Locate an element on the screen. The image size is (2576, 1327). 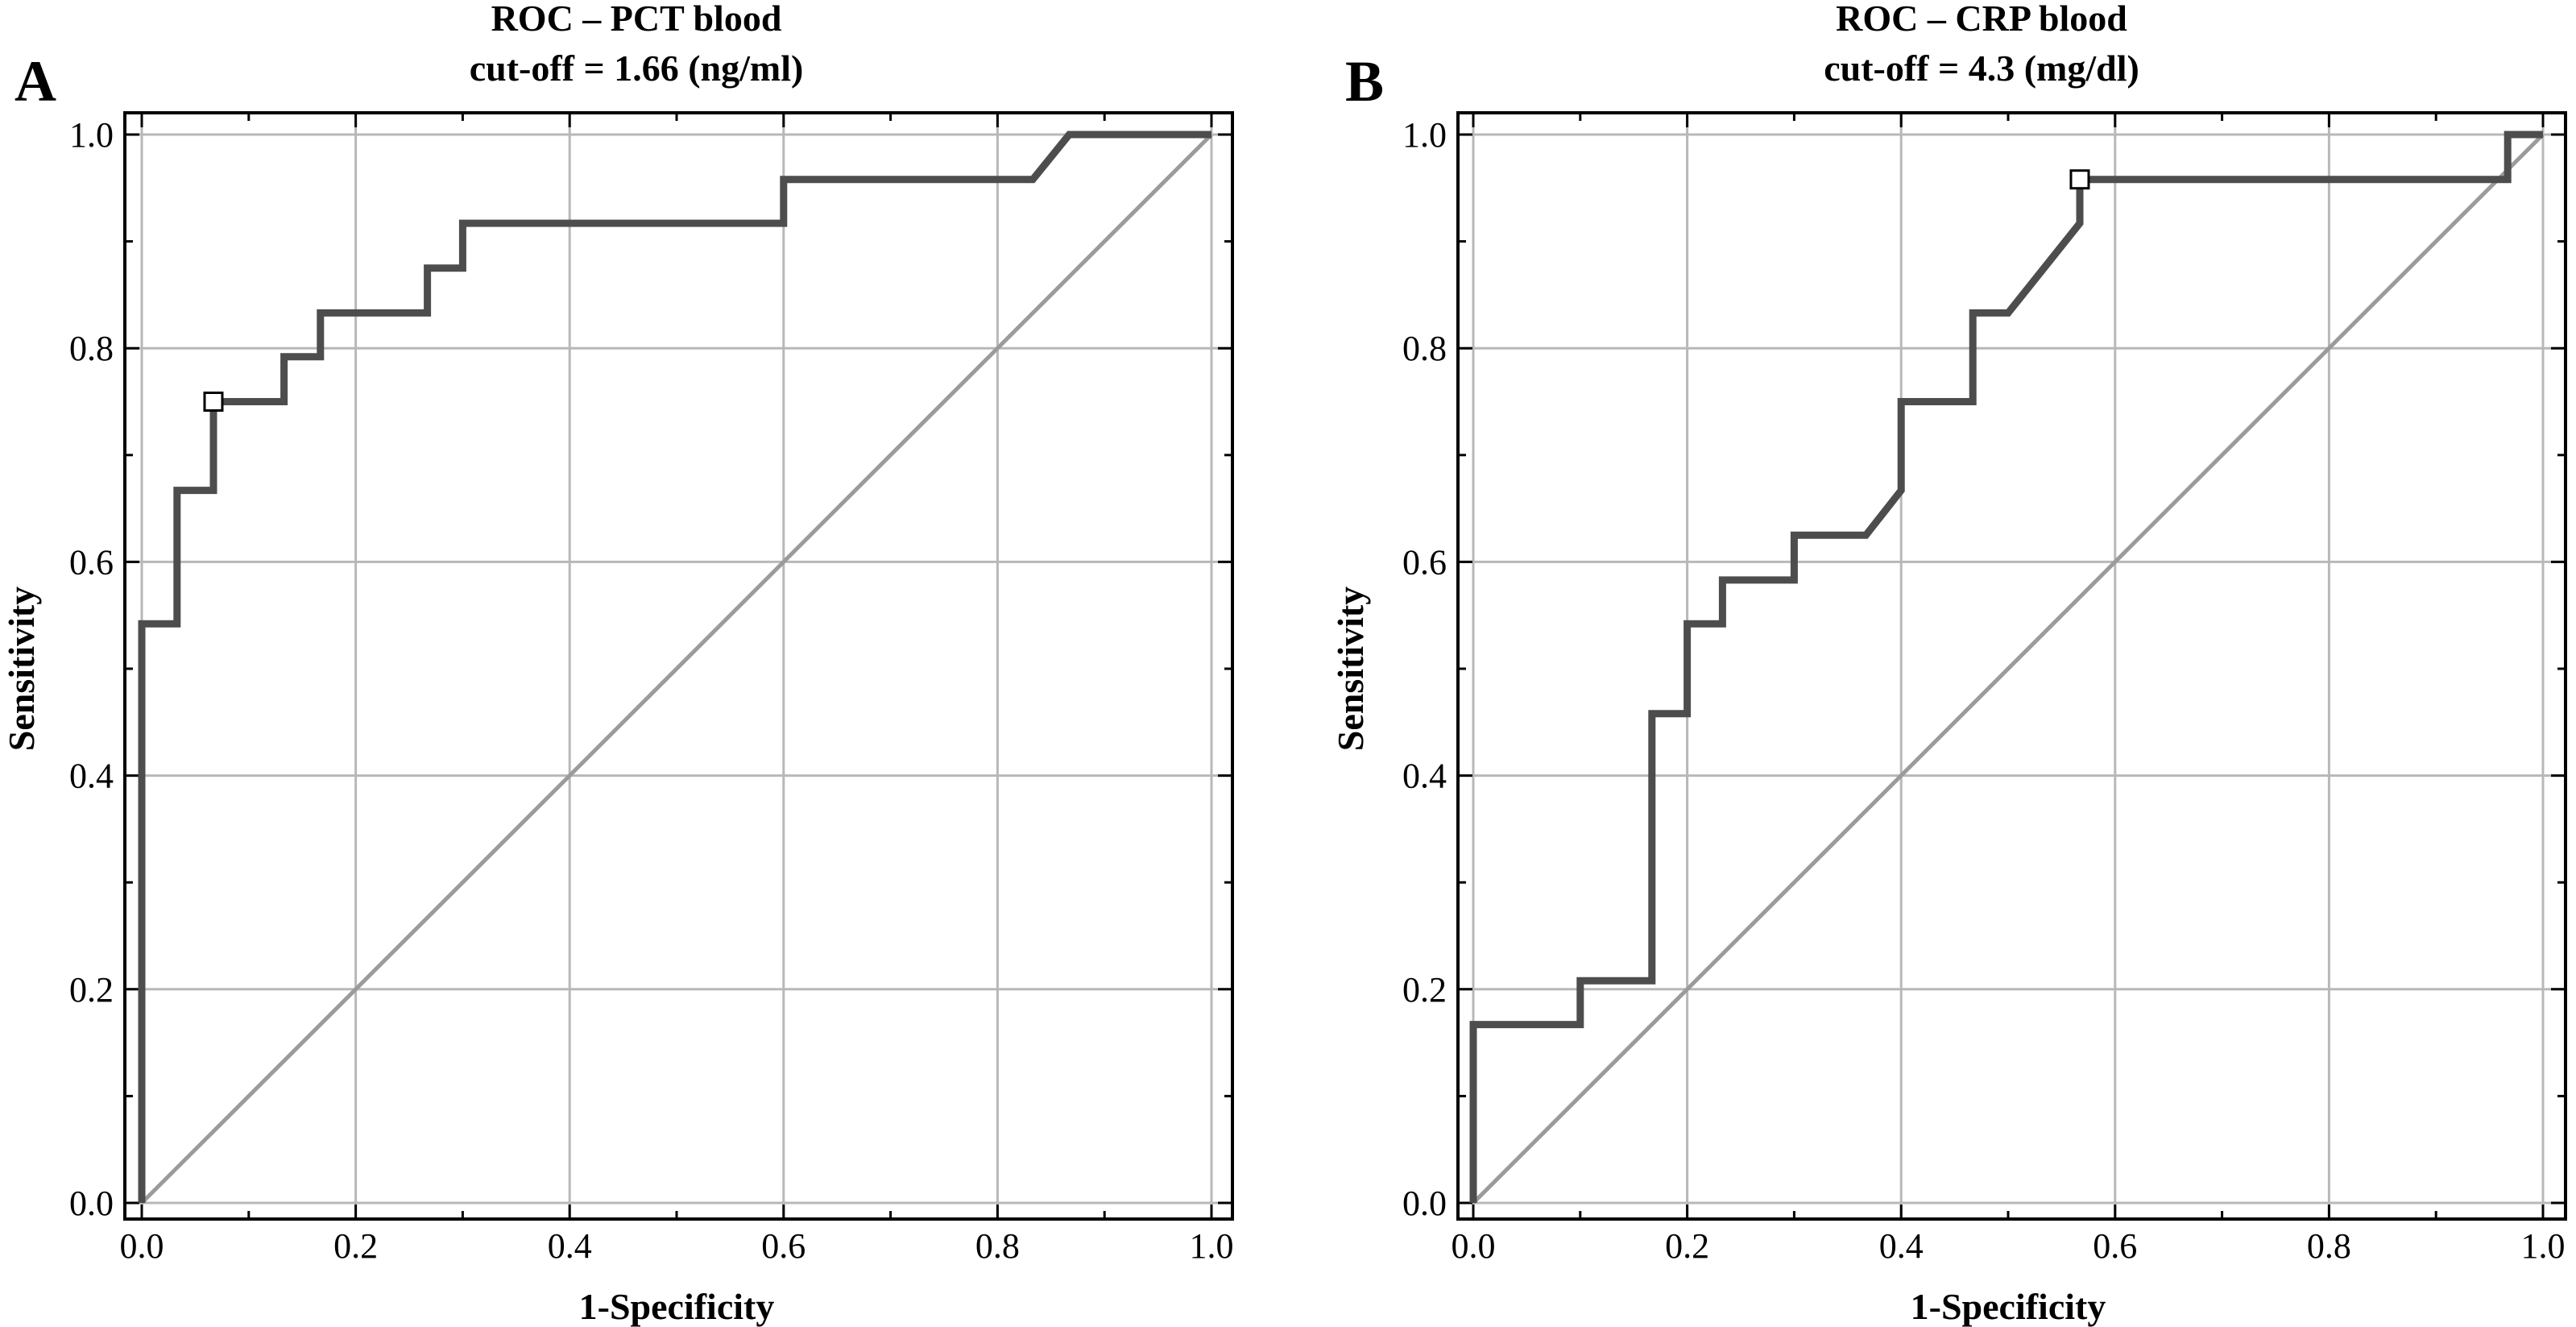
chart-title: ROC – CRP blood is located at coordinates (1981, 19).